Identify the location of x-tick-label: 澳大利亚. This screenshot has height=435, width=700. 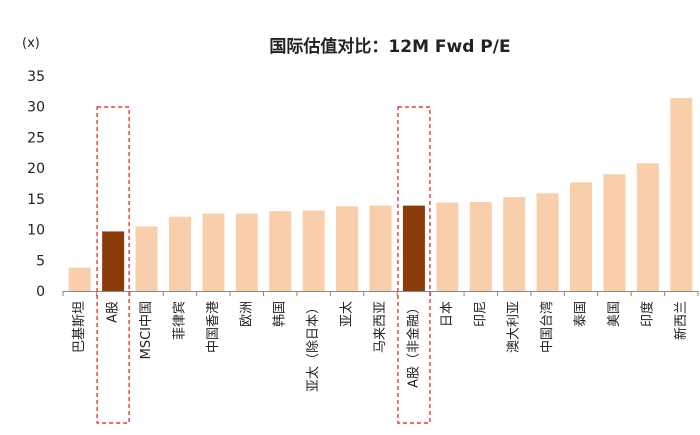
(514, 327).